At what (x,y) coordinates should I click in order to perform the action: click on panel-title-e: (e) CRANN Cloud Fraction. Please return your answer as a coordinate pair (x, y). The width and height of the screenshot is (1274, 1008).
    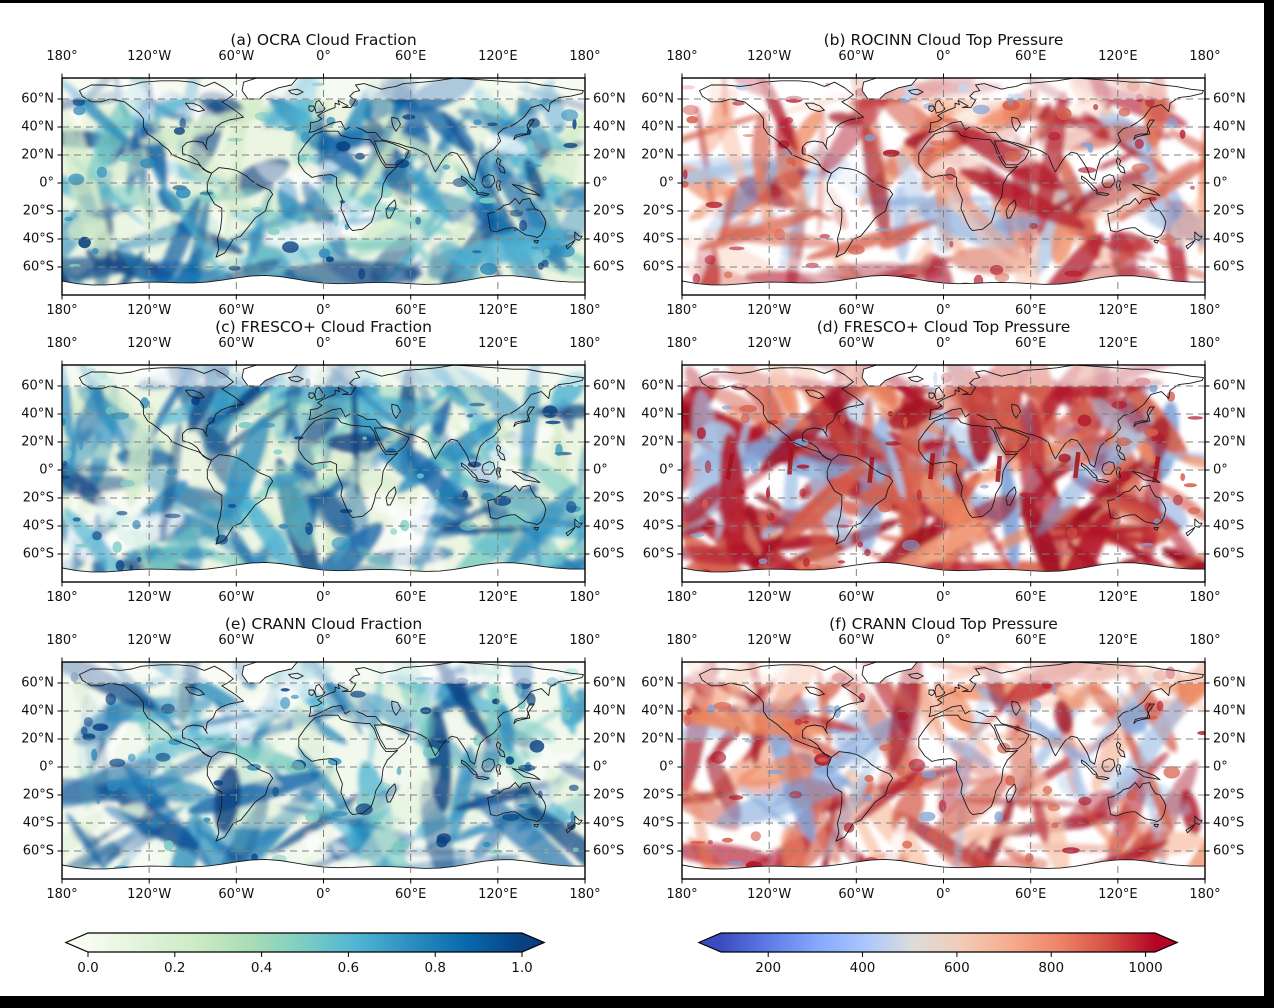
    Looking at the image, I should click on (323, 624).